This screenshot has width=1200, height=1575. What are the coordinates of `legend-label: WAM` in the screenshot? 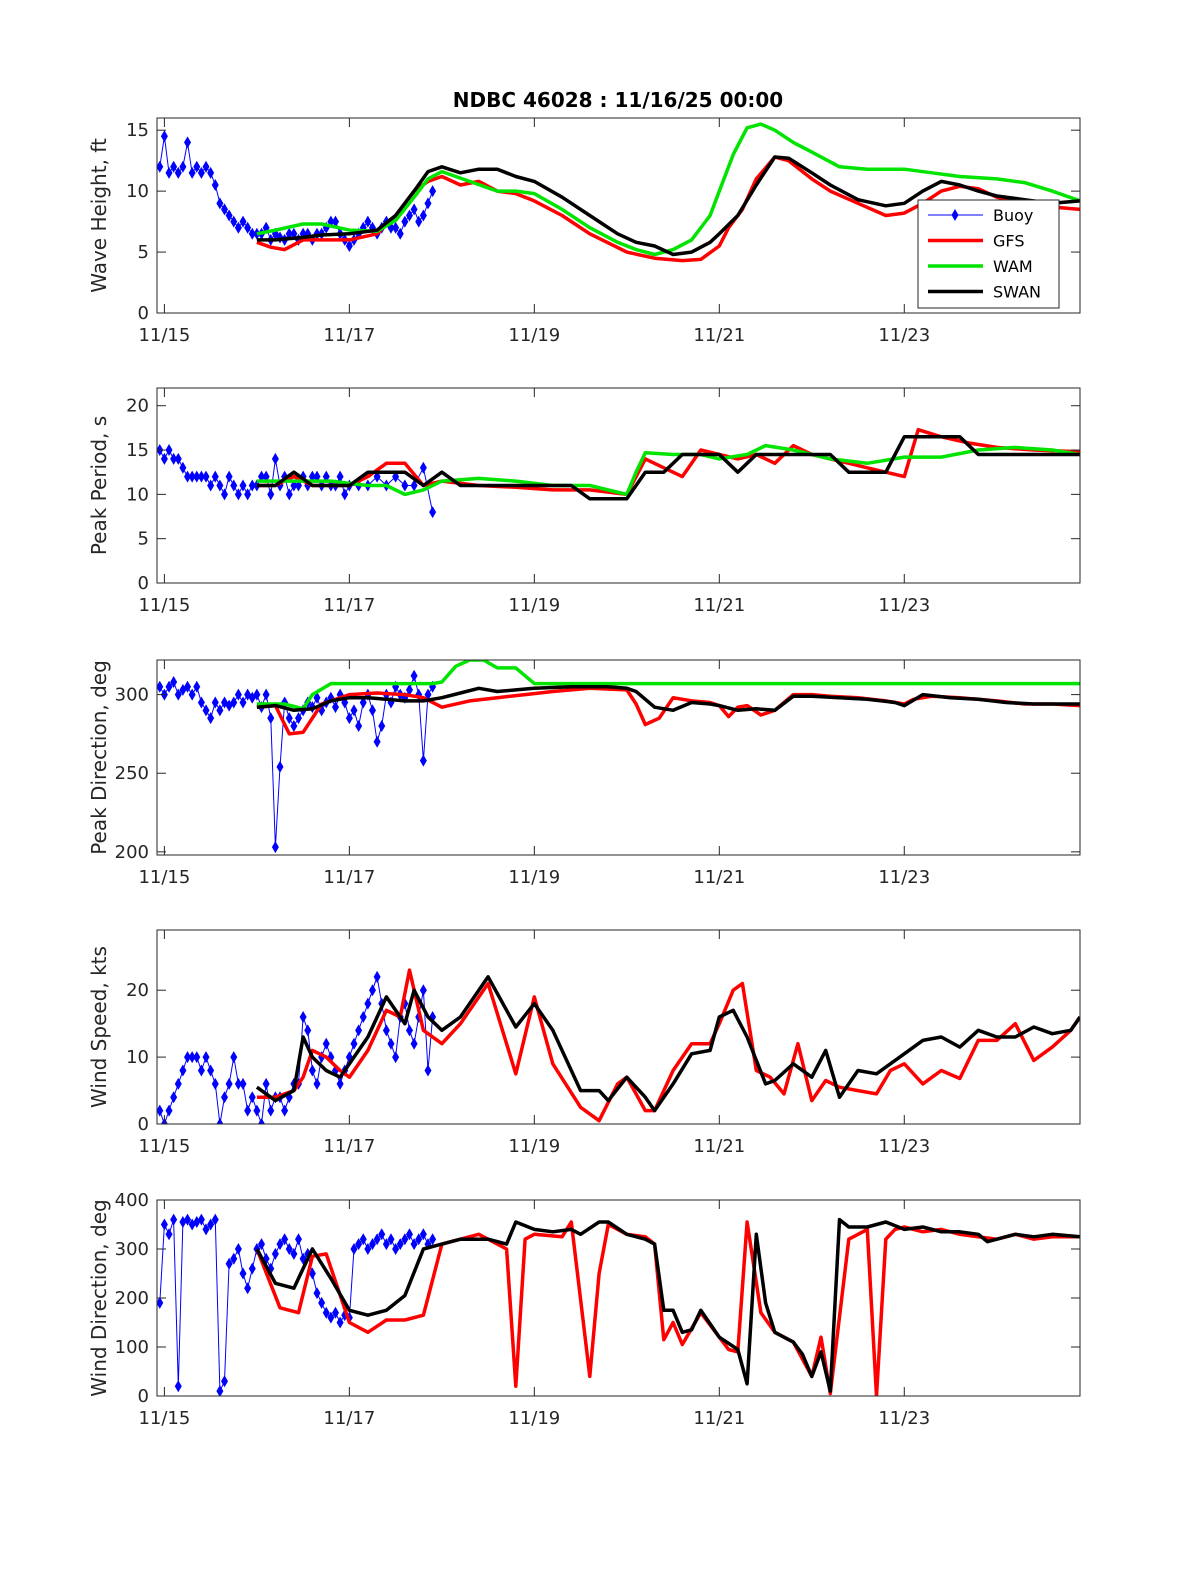 It's located at (1013, 266).